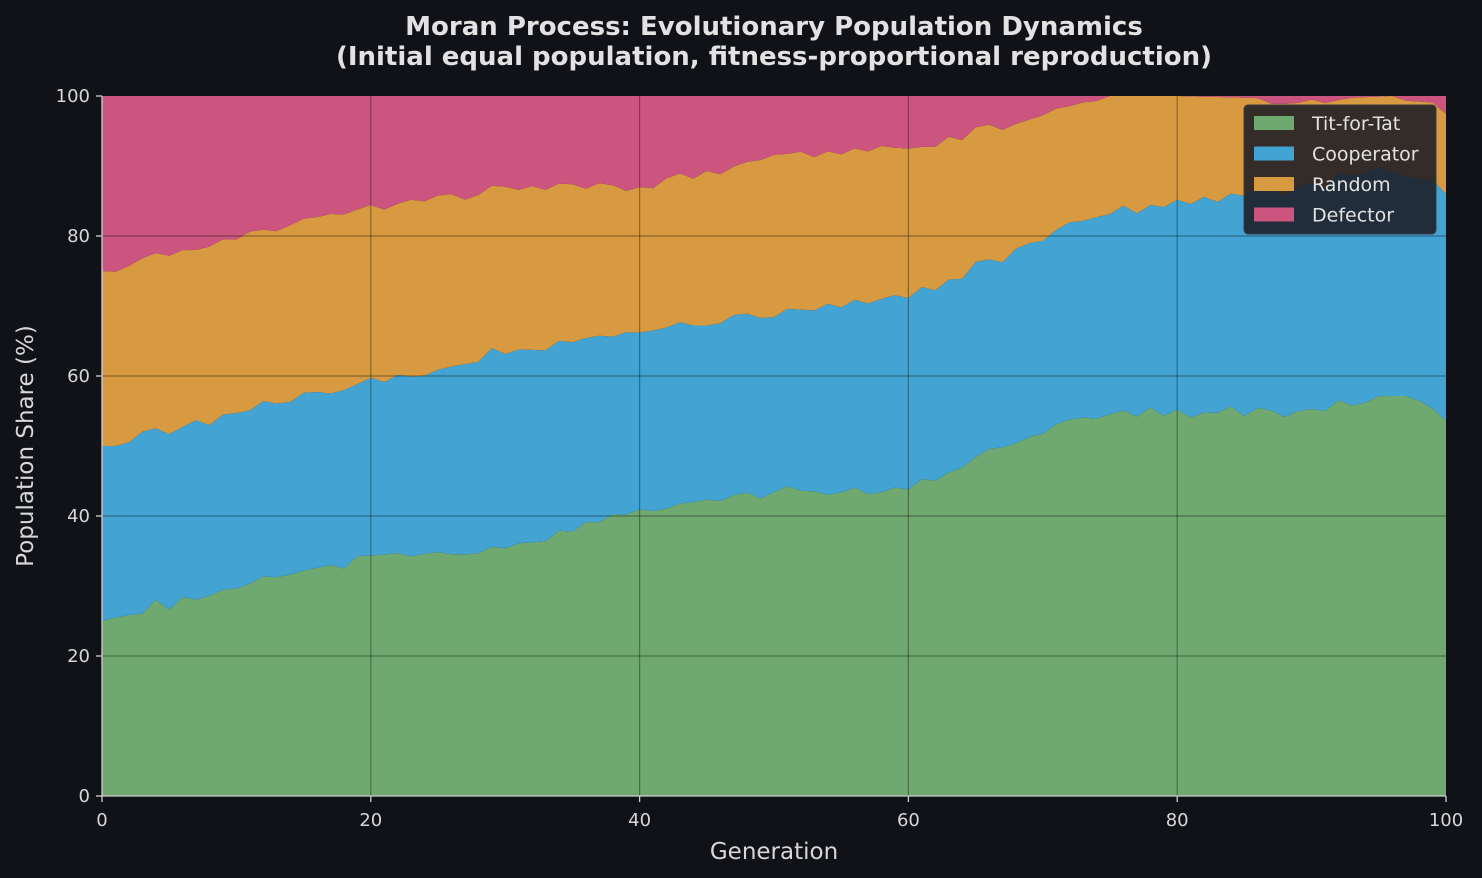 The height and width of the screenshot is (878, 1482). Describe the element at coordinates (908, 820) in the screenshot. I see `x-tick-label: 60` at that location.